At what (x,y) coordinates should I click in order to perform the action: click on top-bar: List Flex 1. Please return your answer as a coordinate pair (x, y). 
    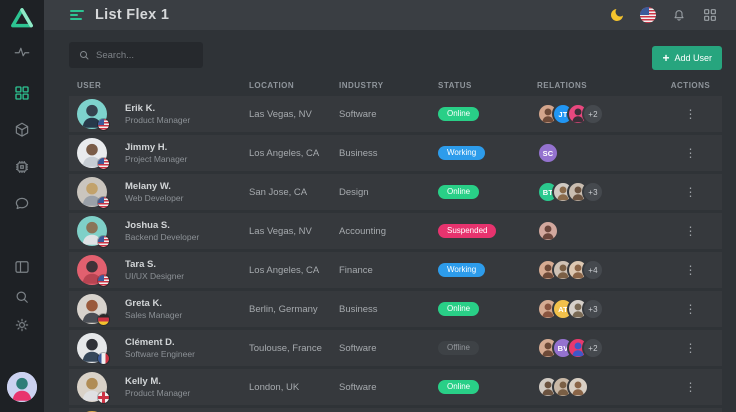
    Looking at the image, I should click on (390, 15).